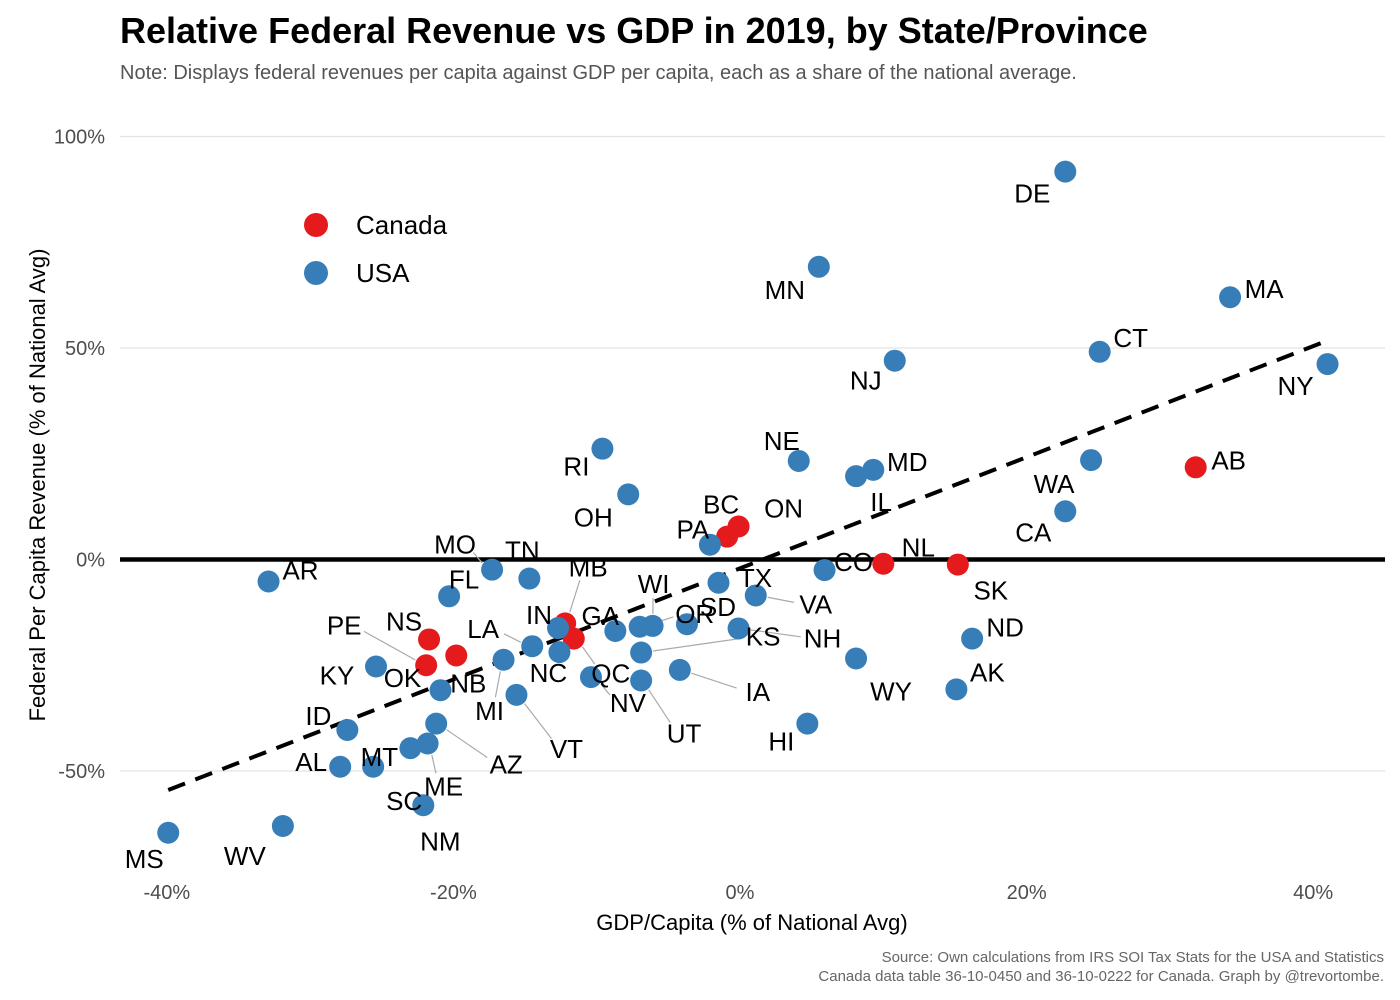 Image resolution: width=1400 pixels, height=1000 pixels. Describe the element at coordinates (588, 567) in the screenshot. I see `point-label-mb: MB` at that location.